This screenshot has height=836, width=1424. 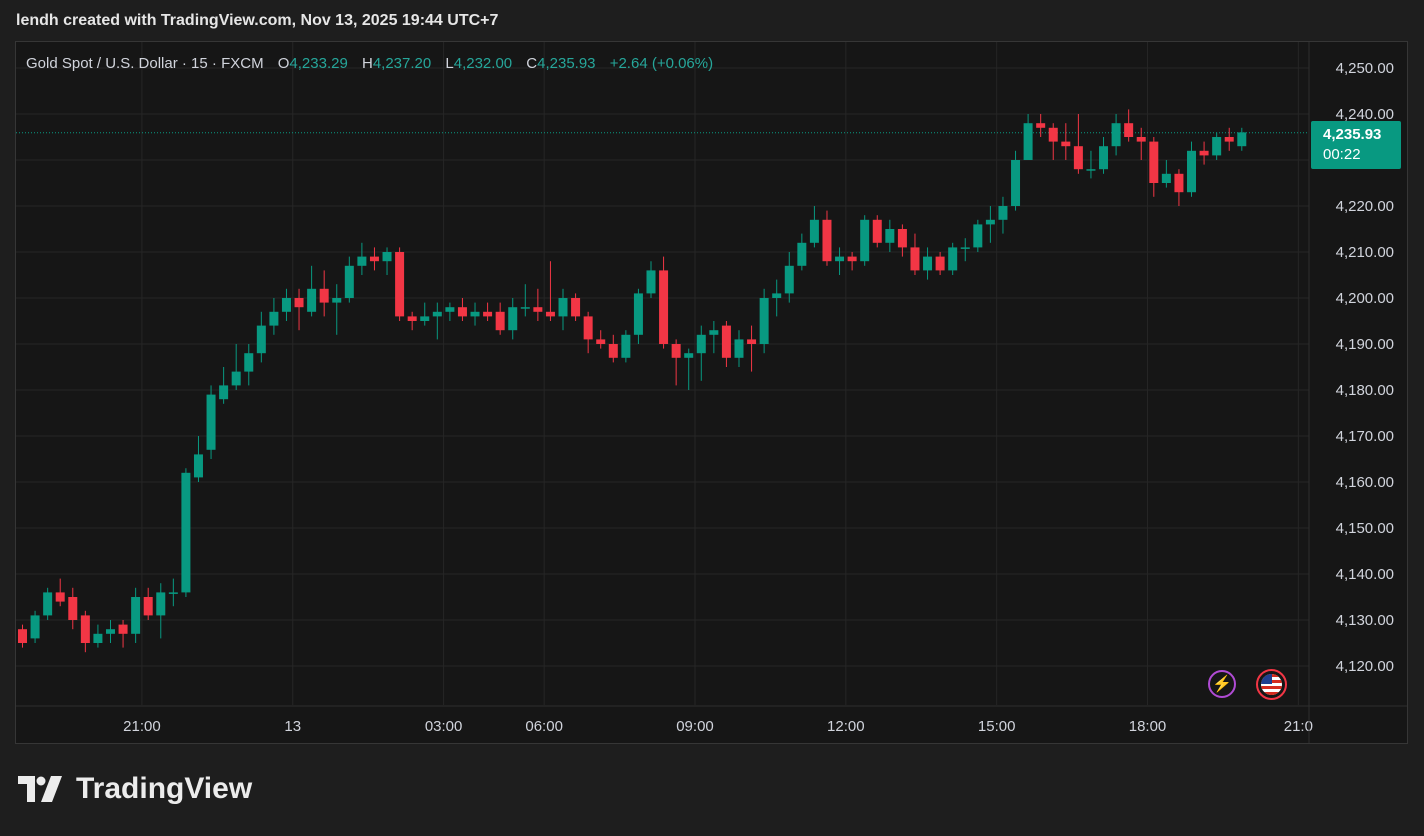 I want to click on legend-symbol: Gold Spot / U.S. Dollar · 15 · FXCM, so click(x=145, y=63).